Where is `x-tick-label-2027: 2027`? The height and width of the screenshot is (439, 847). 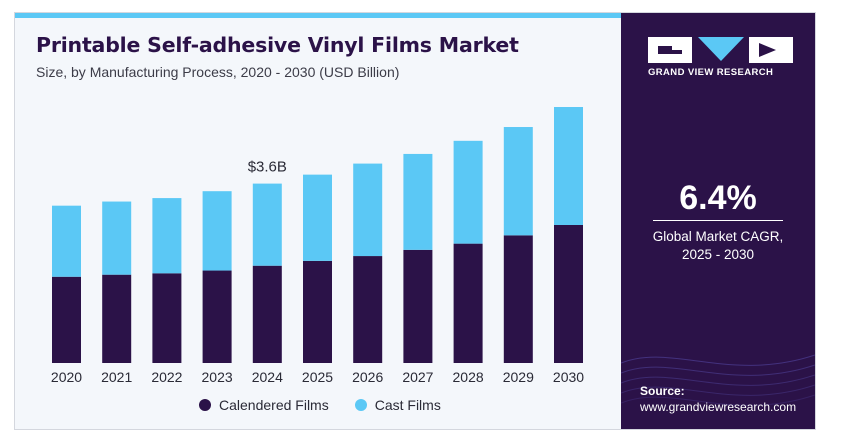
x-tick-label-2027: 2027 is located at coordinates (417, 377).